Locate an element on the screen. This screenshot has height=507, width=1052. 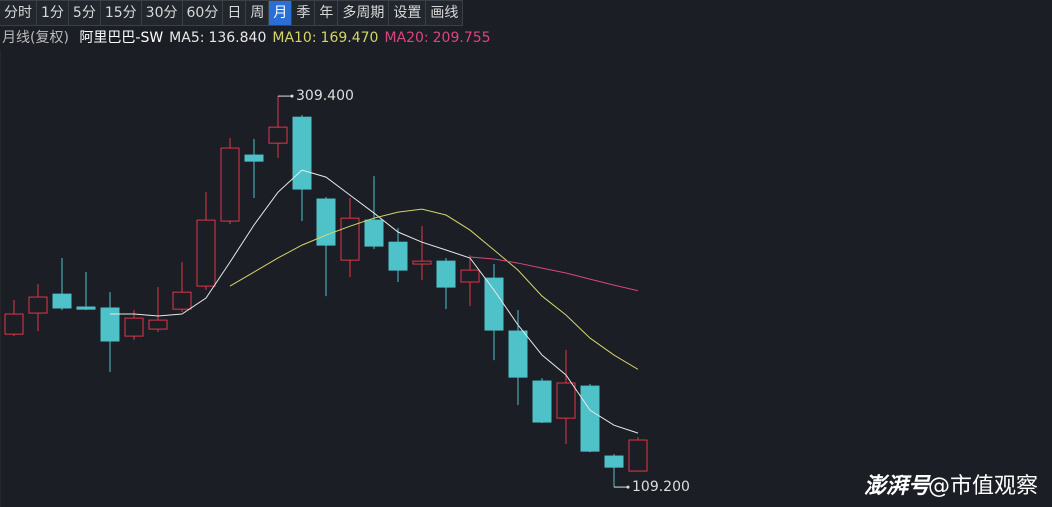
legend: MA5: 136.840 MA10: 169.470 MA20: 209.755 is located at coordinates (326, 38).